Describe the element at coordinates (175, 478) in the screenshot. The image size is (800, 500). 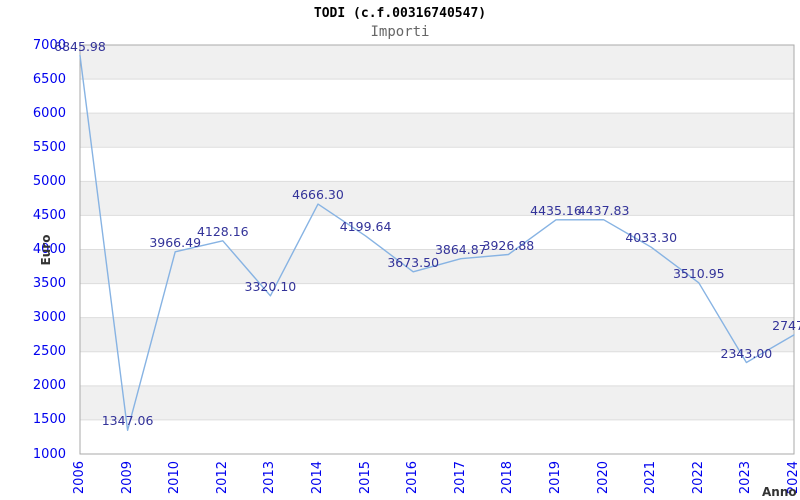
I see `x-tick-label: 2010` at that location.